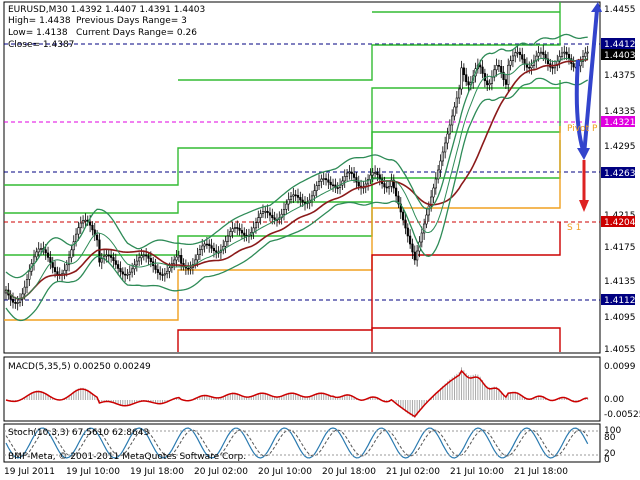 This screenshot has width=640, height=480. Describe the element at coordinates (466, 339) in the screenshot. I see `s-line` at that location.